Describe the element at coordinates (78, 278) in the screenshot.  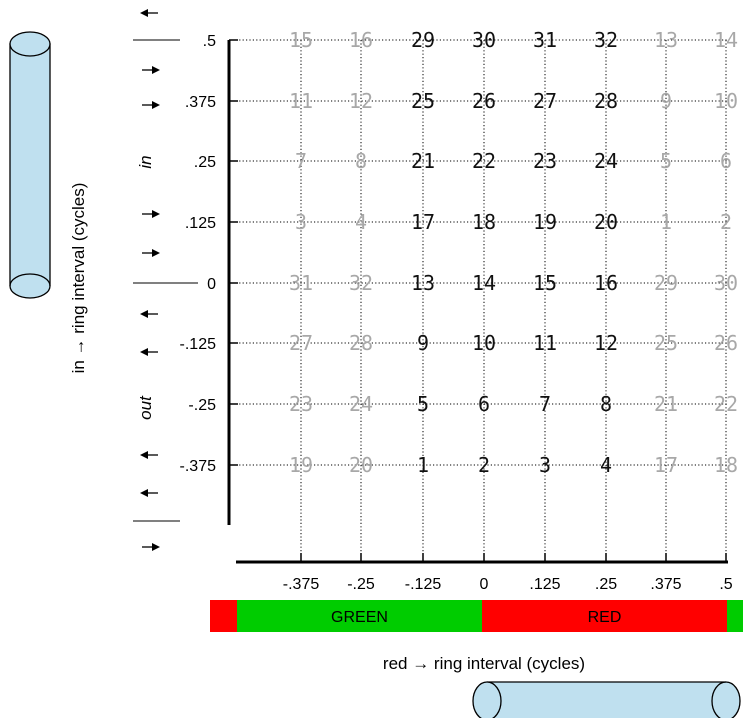
I see `y-axis-title: in → ring interval (cycles)` at that location.